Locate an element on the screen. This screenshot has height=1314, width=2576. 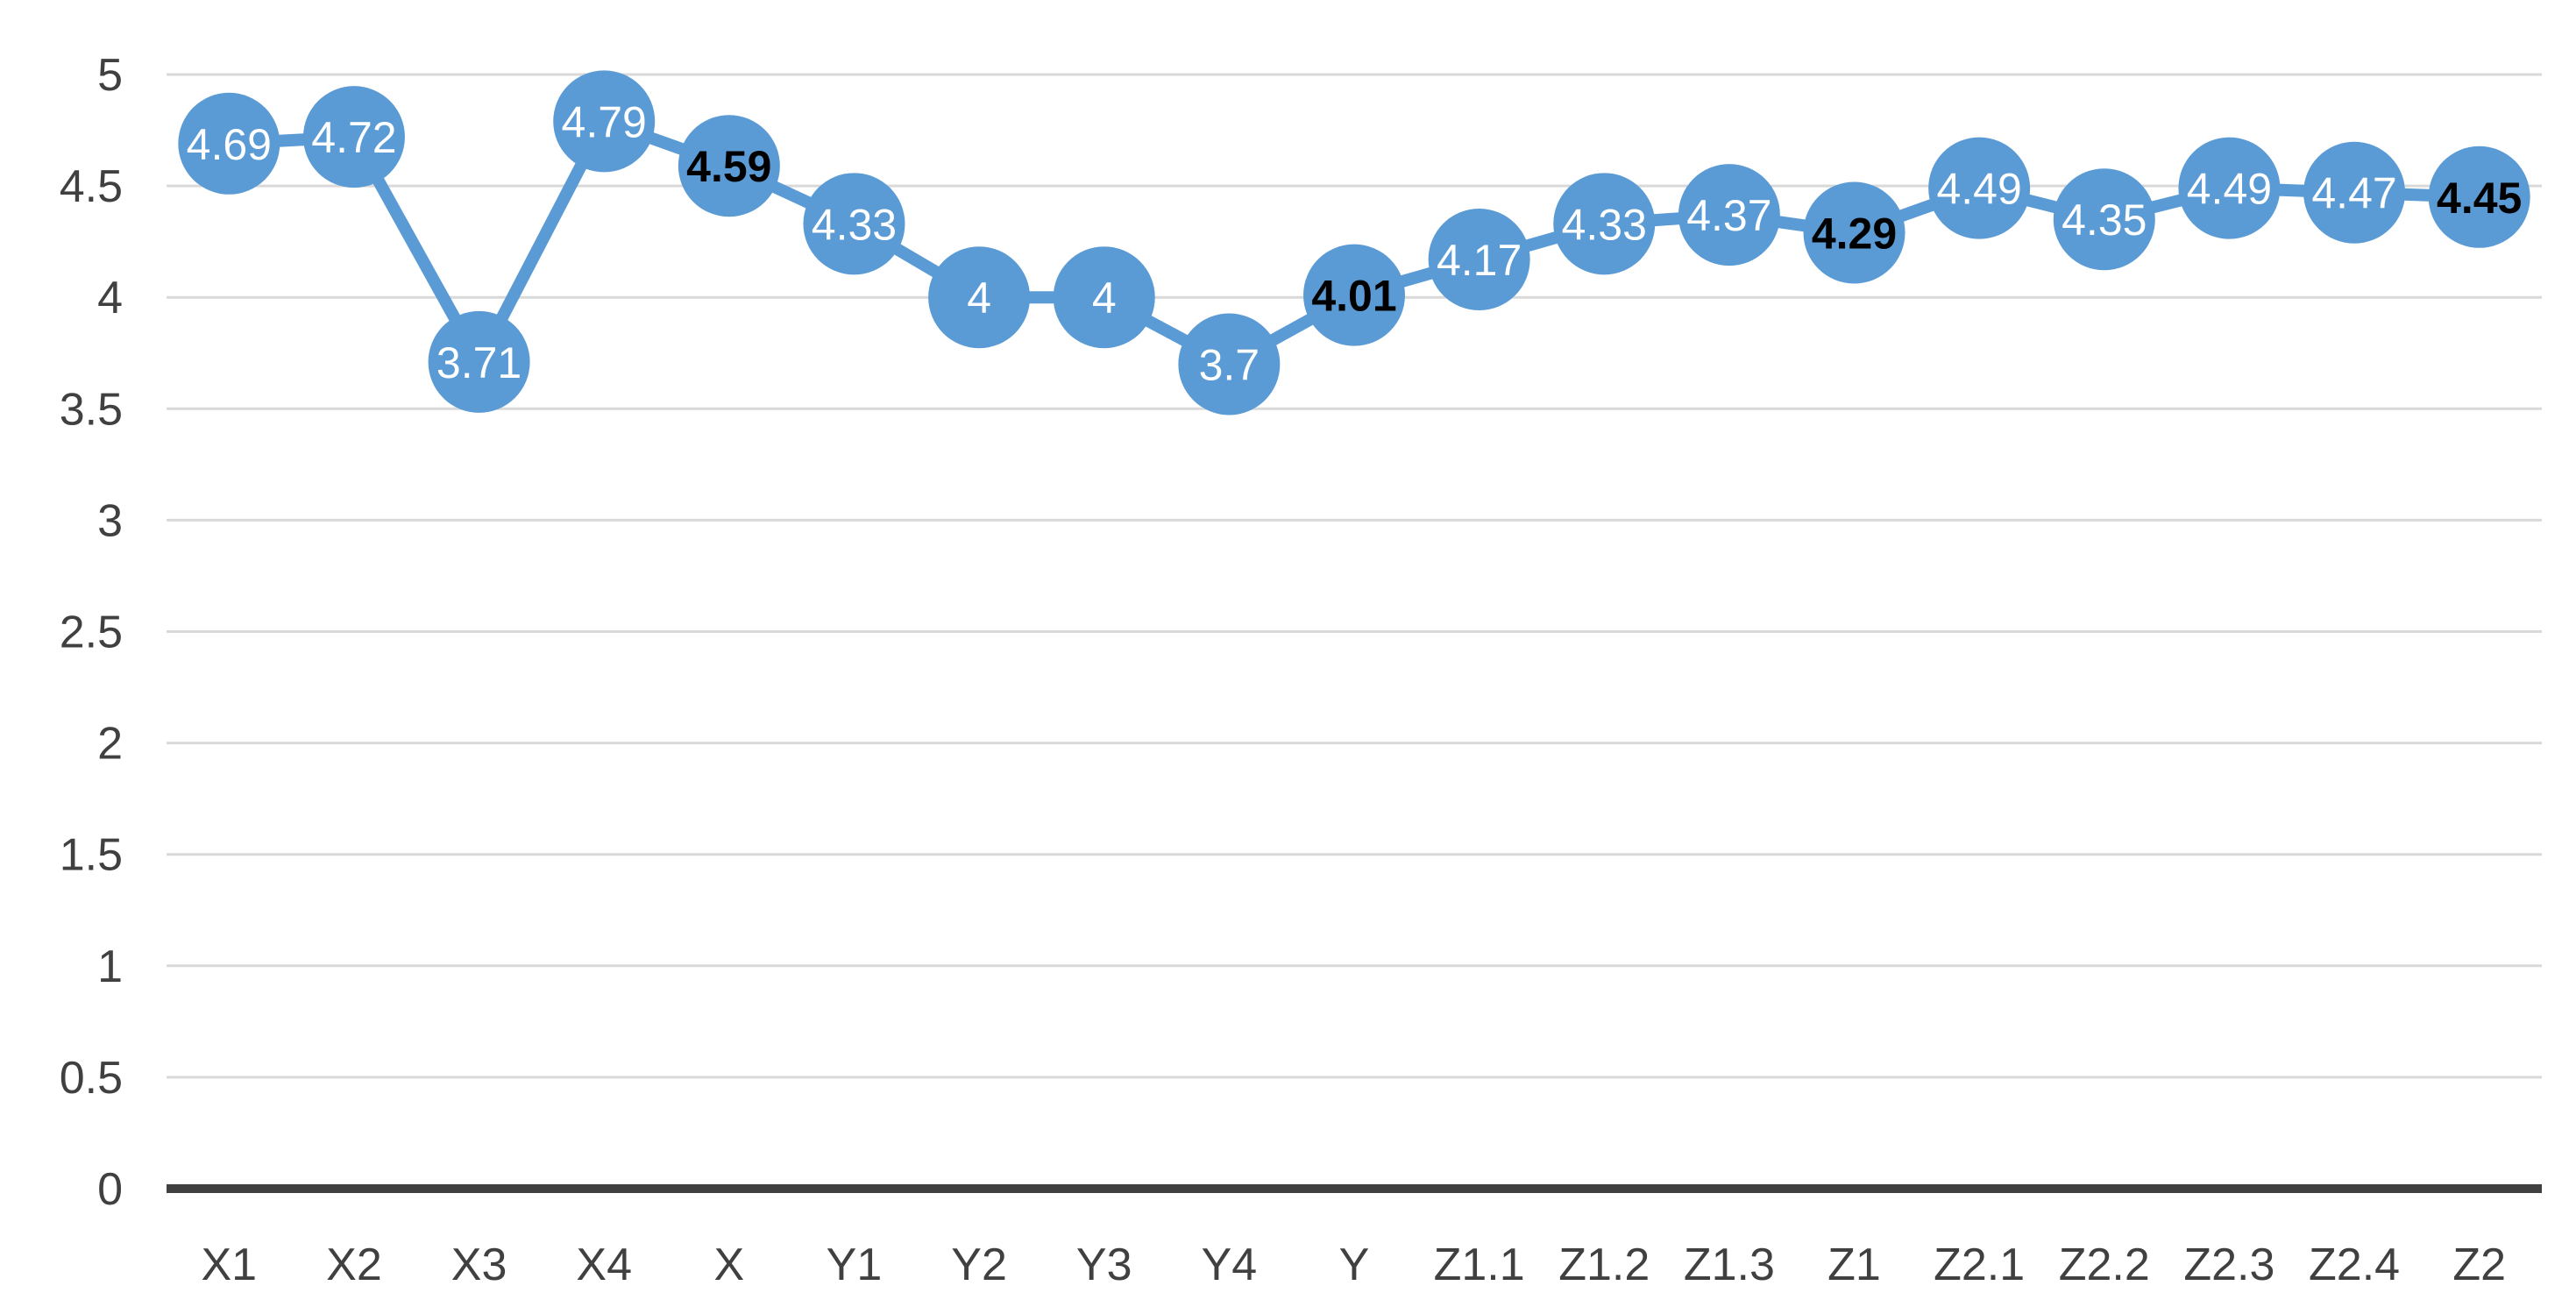
data-label: 4.29 is located at coordinates (1855, 233).